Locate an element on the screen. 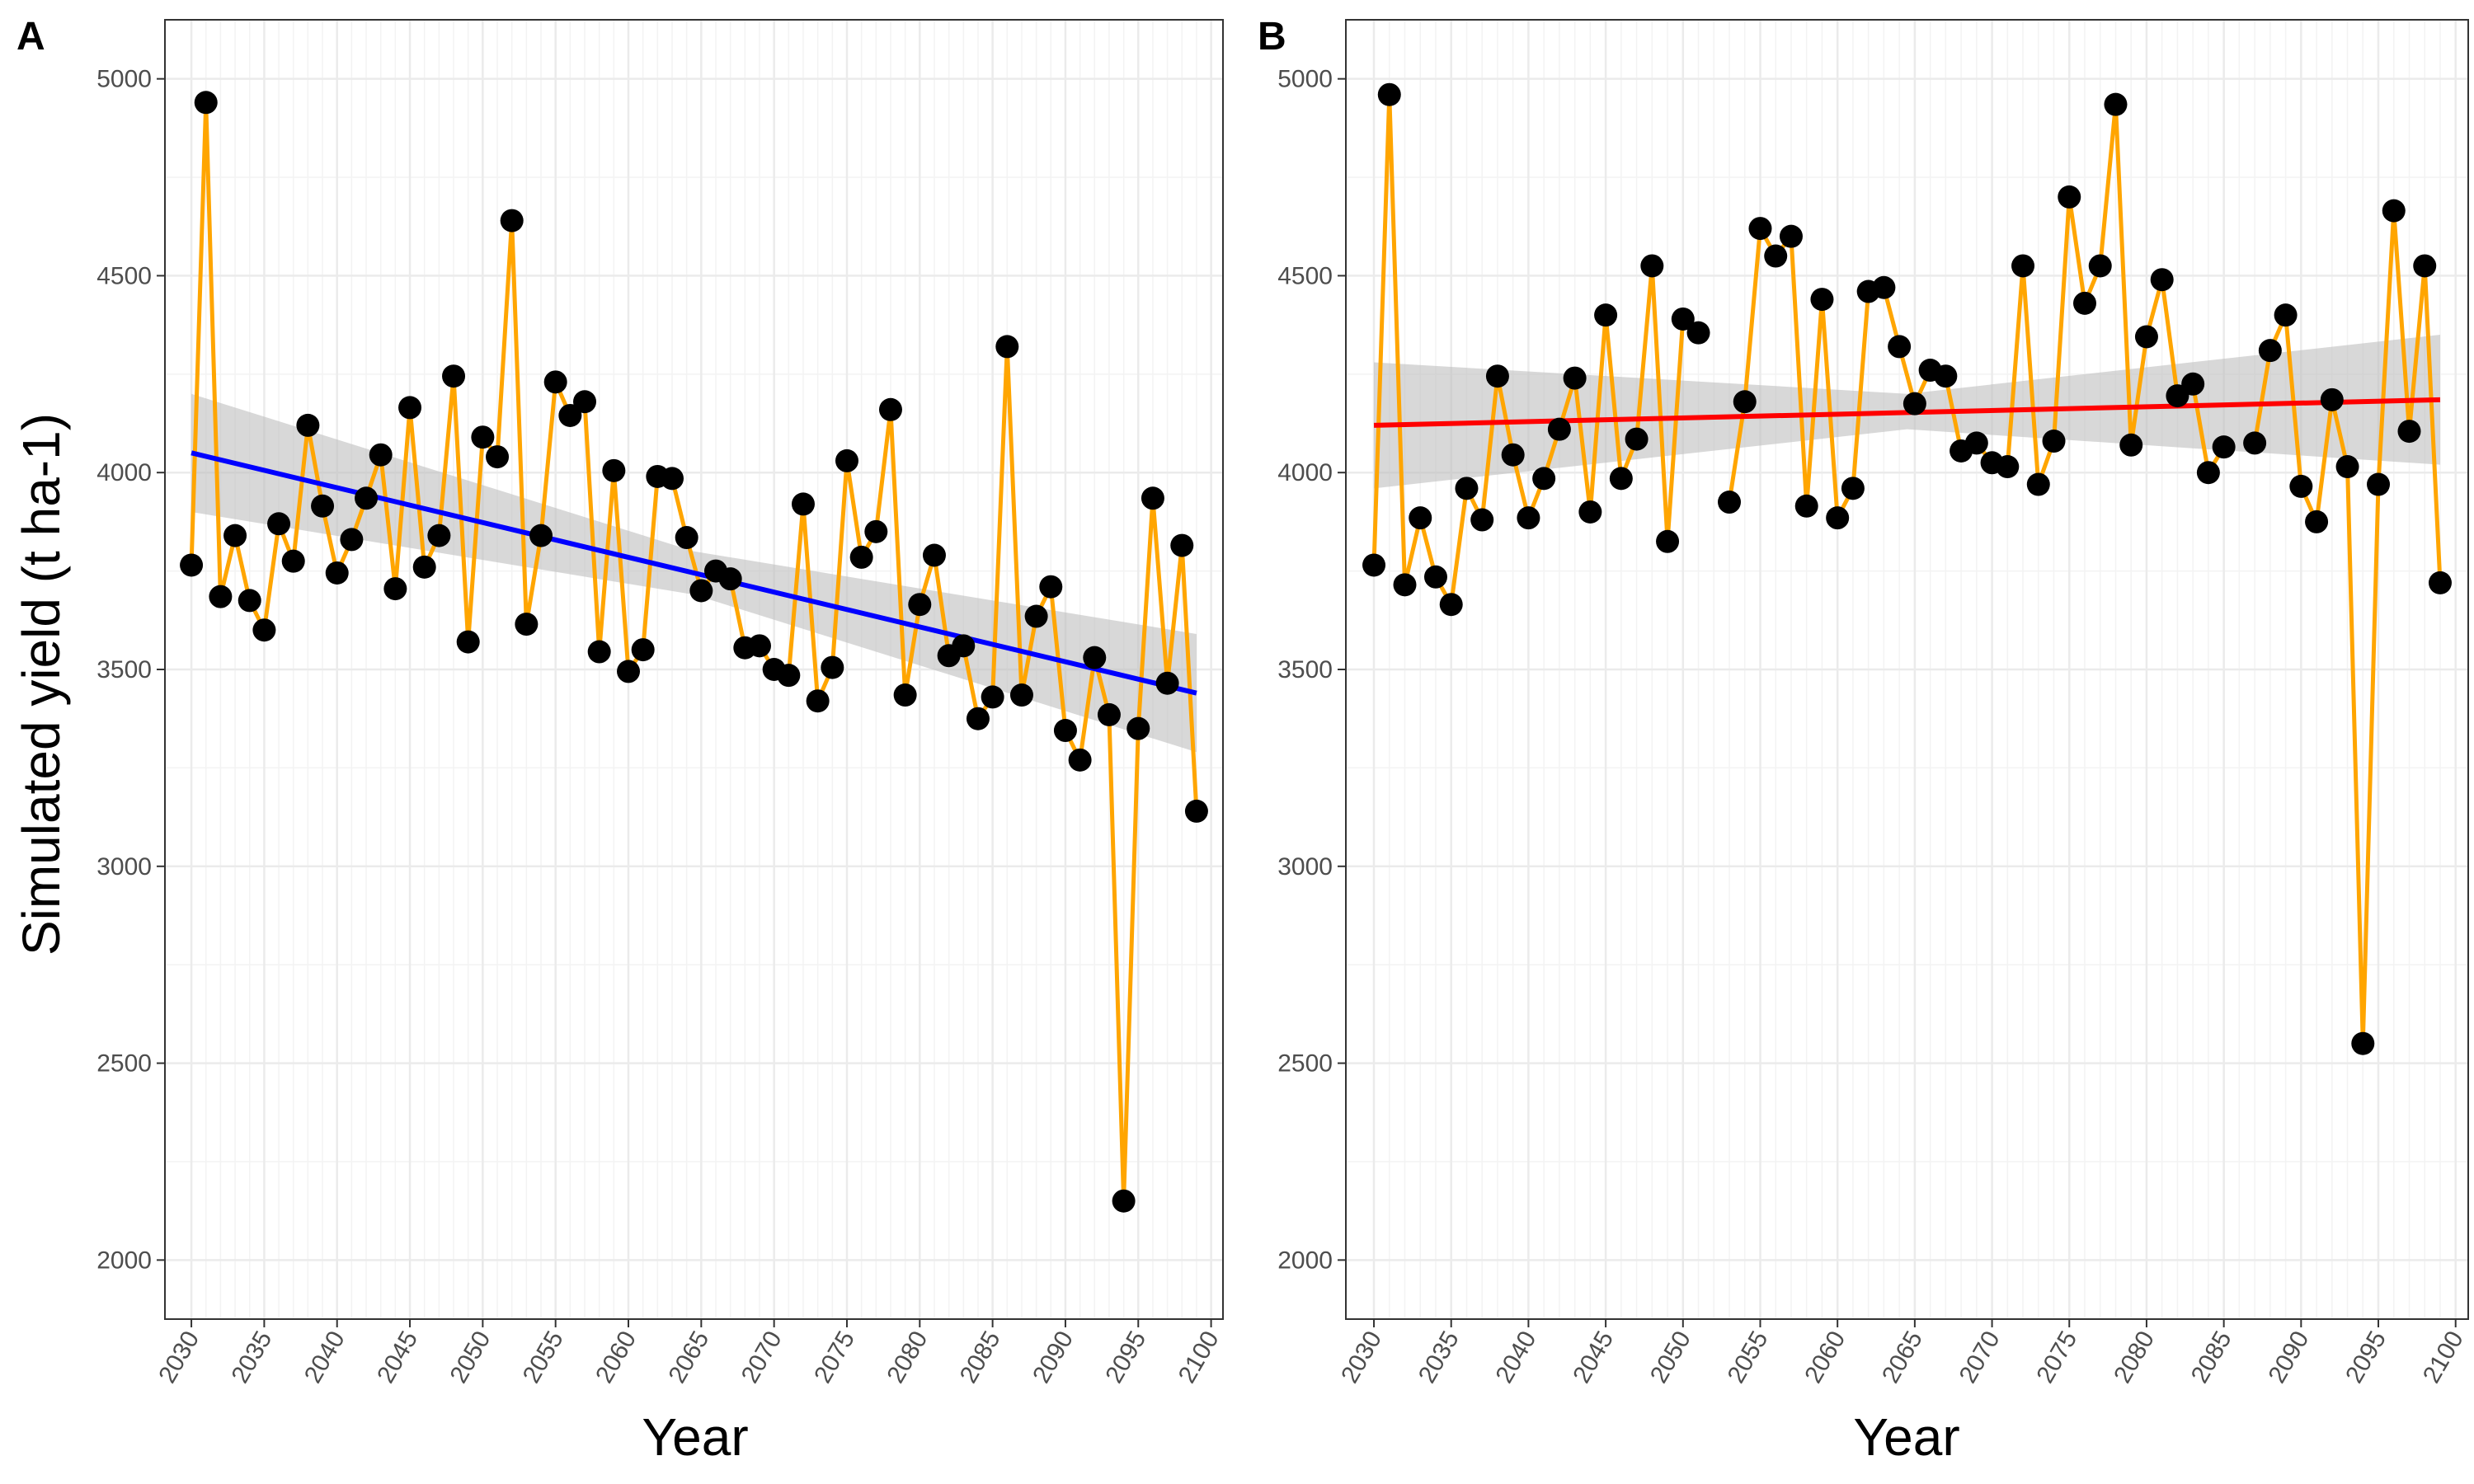 This screenshot has height=1484, width=2474. y-tick-label-p0: 4000 is located at coordinates (124, 472).